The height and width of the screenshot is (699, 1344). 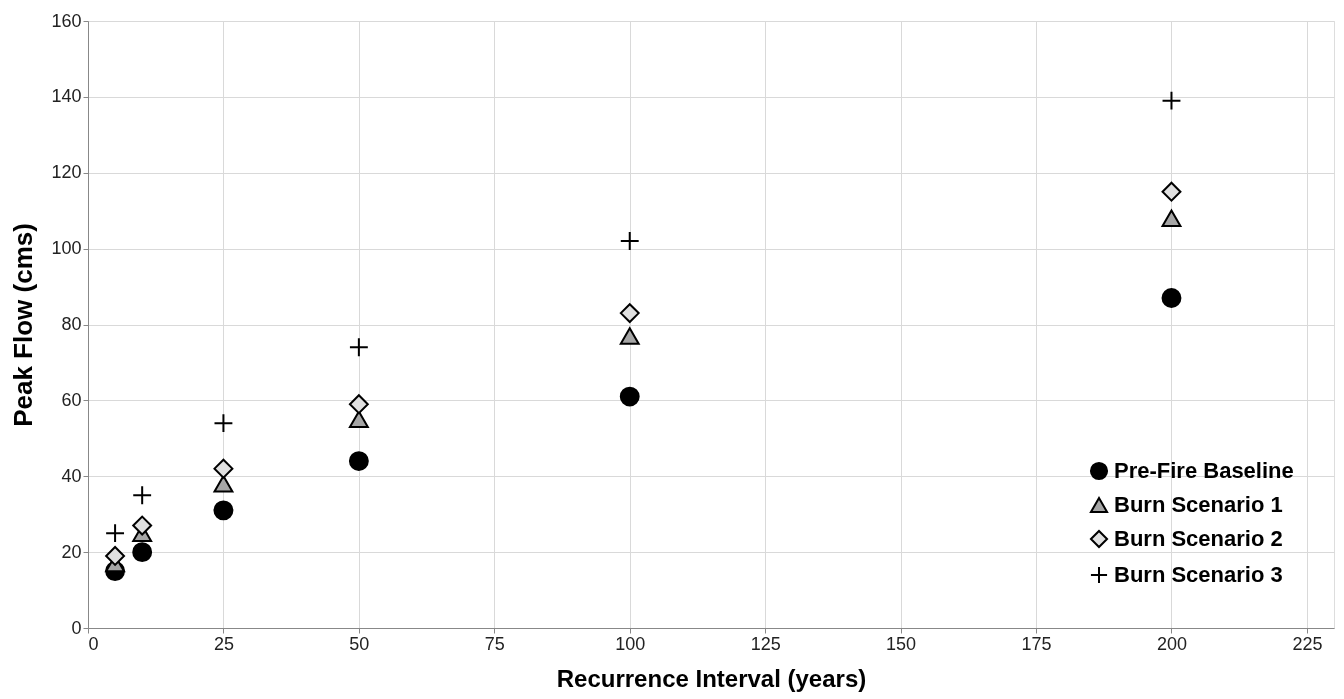 I want to click on x-tick-label: 100, so click(x=630, y=643).